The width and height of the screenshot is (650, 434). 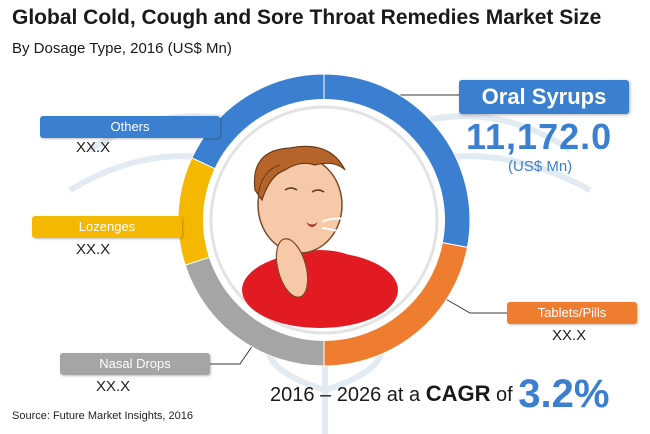 I want to click on cagr-statement: 2016 – 2026 at a CAGR of 3.2%, so click(x=439, y=394).